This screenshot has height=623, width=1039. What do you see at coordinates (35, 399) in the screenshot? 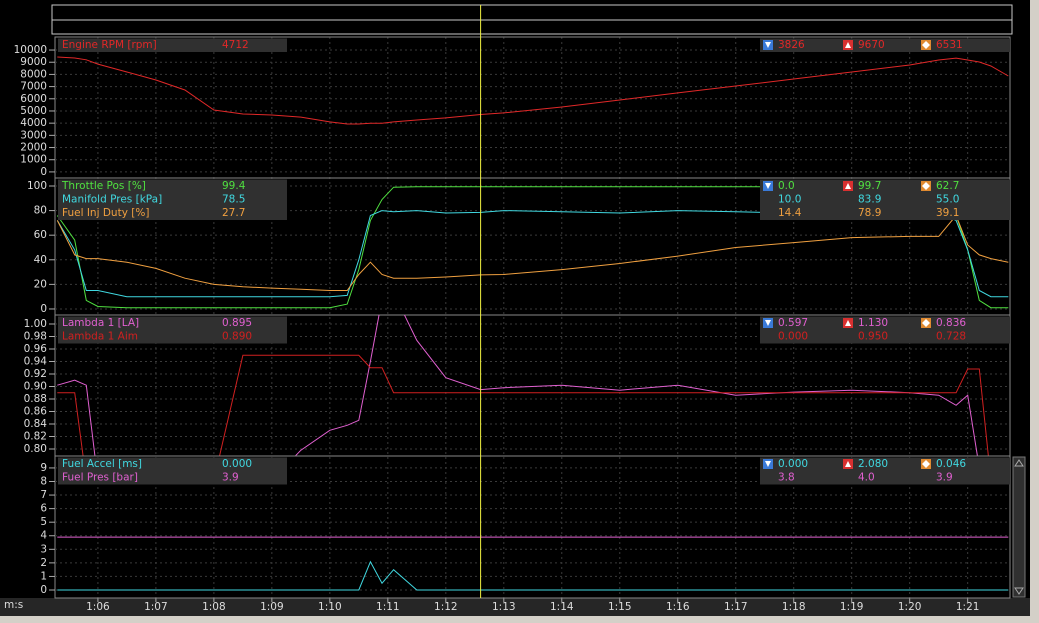
I see `y-tick-label: 0.88` at bounding box center [35, 399].